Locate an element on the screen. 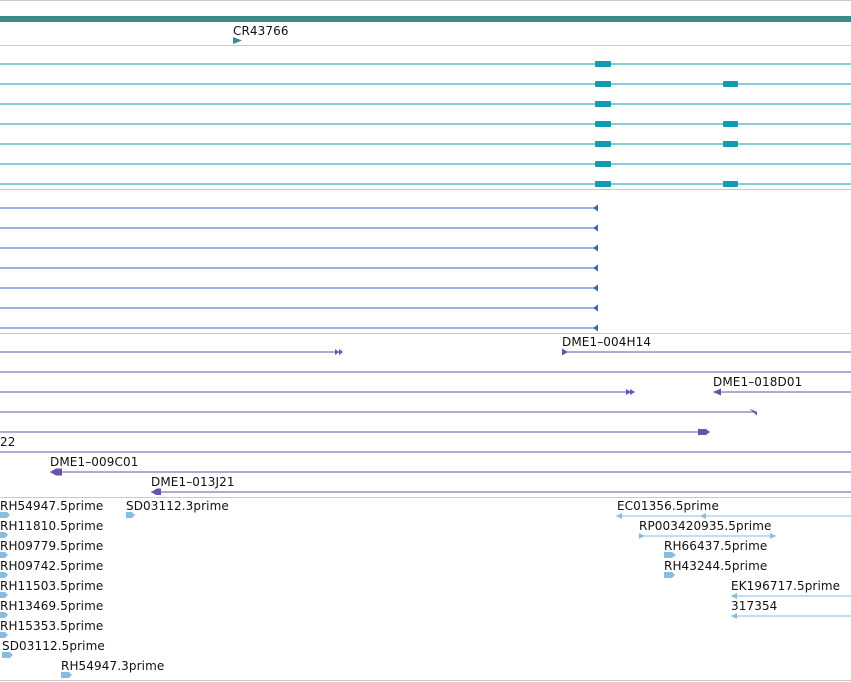  est-label: RH09779.5prime is located at coordinates (52, 546).